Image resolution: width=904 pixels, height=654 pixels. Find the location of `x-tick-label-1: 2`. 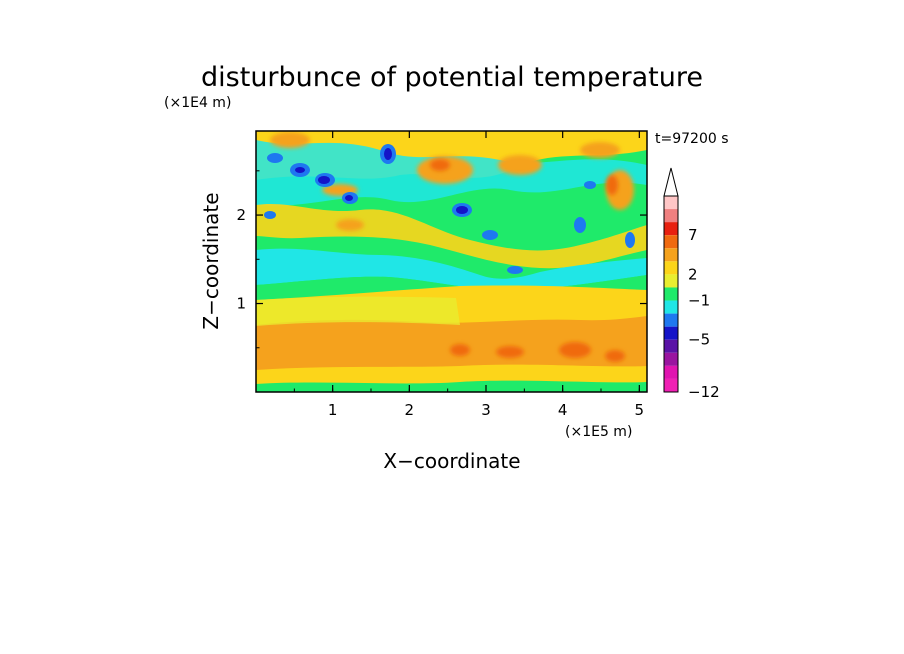

x-tick-label-1: 2 is located at coordinates (410, 410).